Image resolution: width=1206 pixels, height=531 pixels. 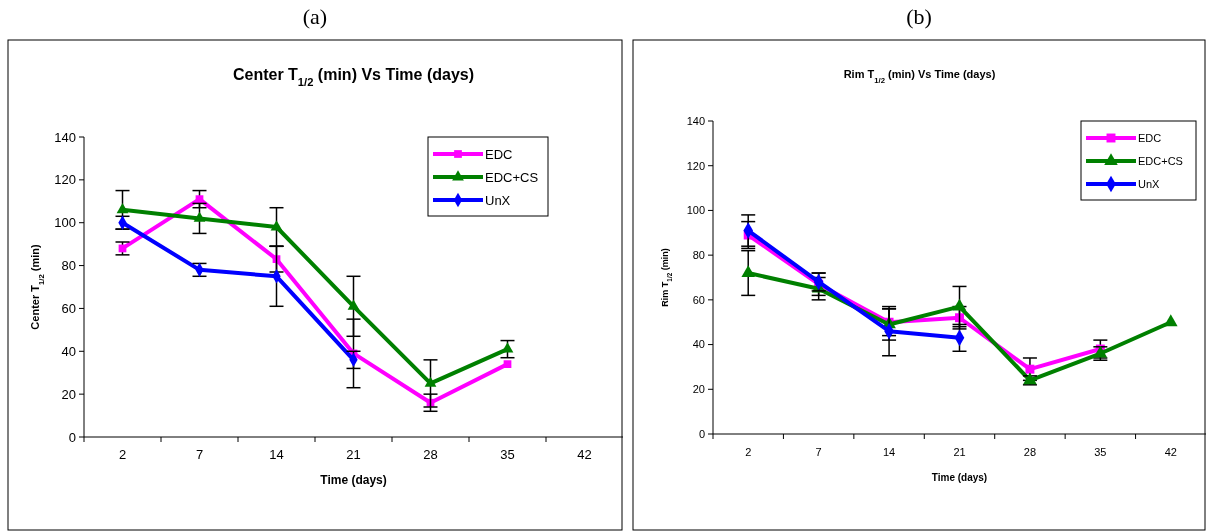 I want to click on chart-title: Center T$_{1/2}$ (min) Vs Time (days), so click(x=353, y=77).